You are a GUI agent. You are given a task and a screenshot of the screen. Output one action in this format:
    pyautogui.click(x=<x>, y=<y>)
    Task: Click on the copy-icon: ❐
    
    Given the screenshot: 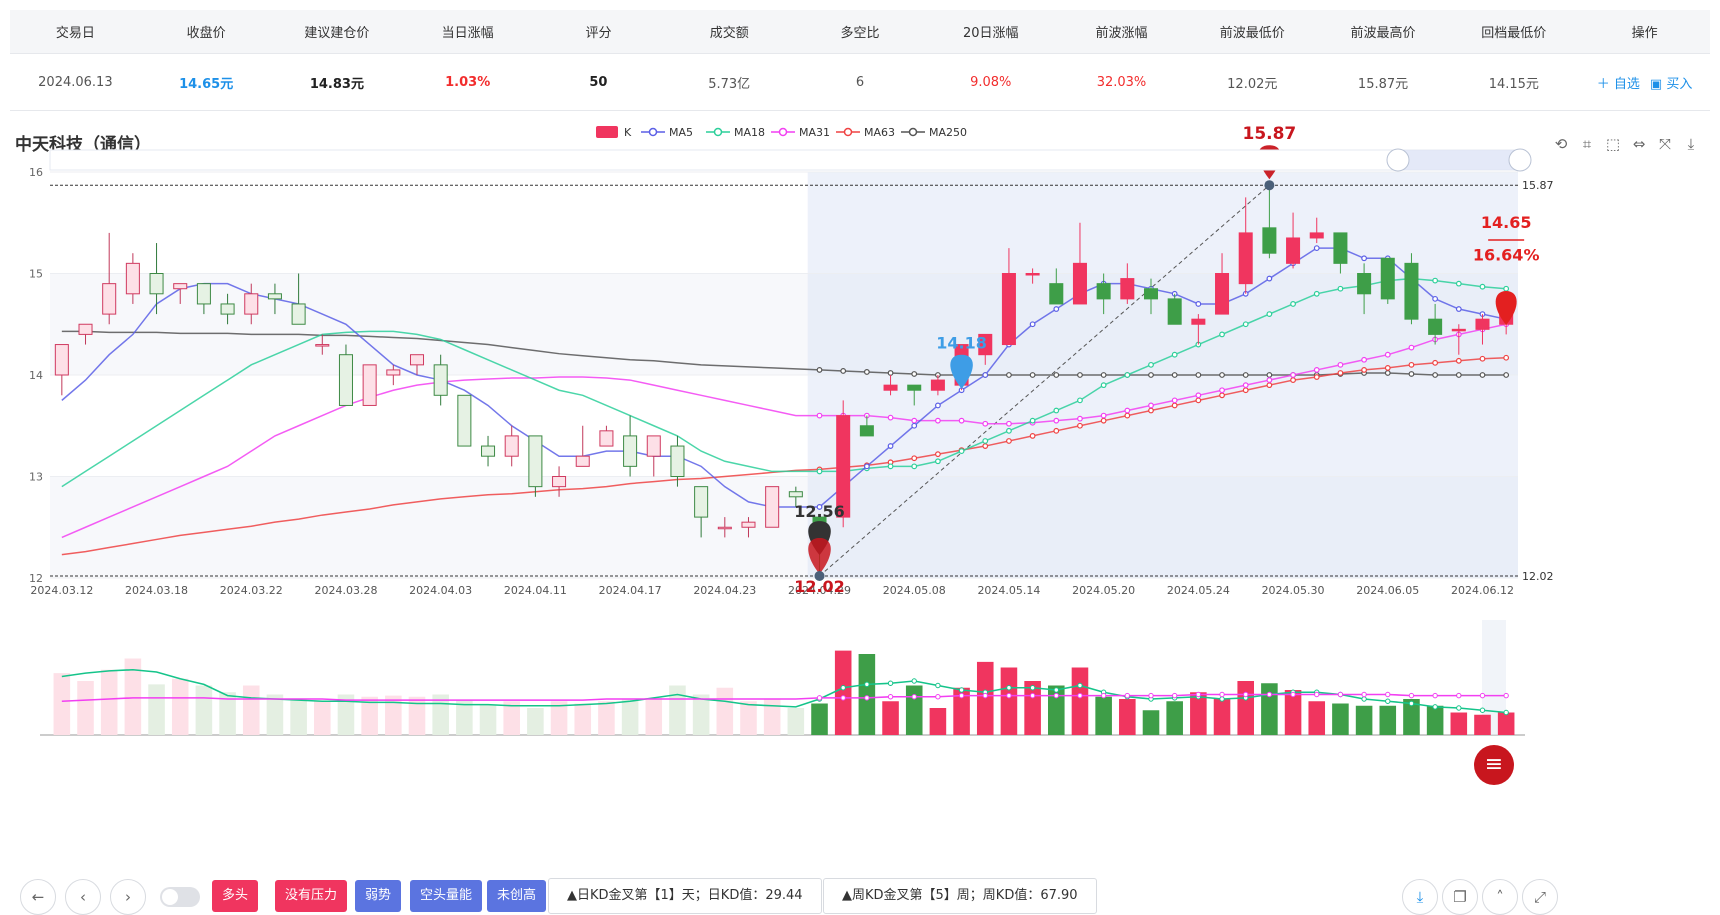 What is the action you would take?
    pyautogui.click(x=1460, y=897)
    